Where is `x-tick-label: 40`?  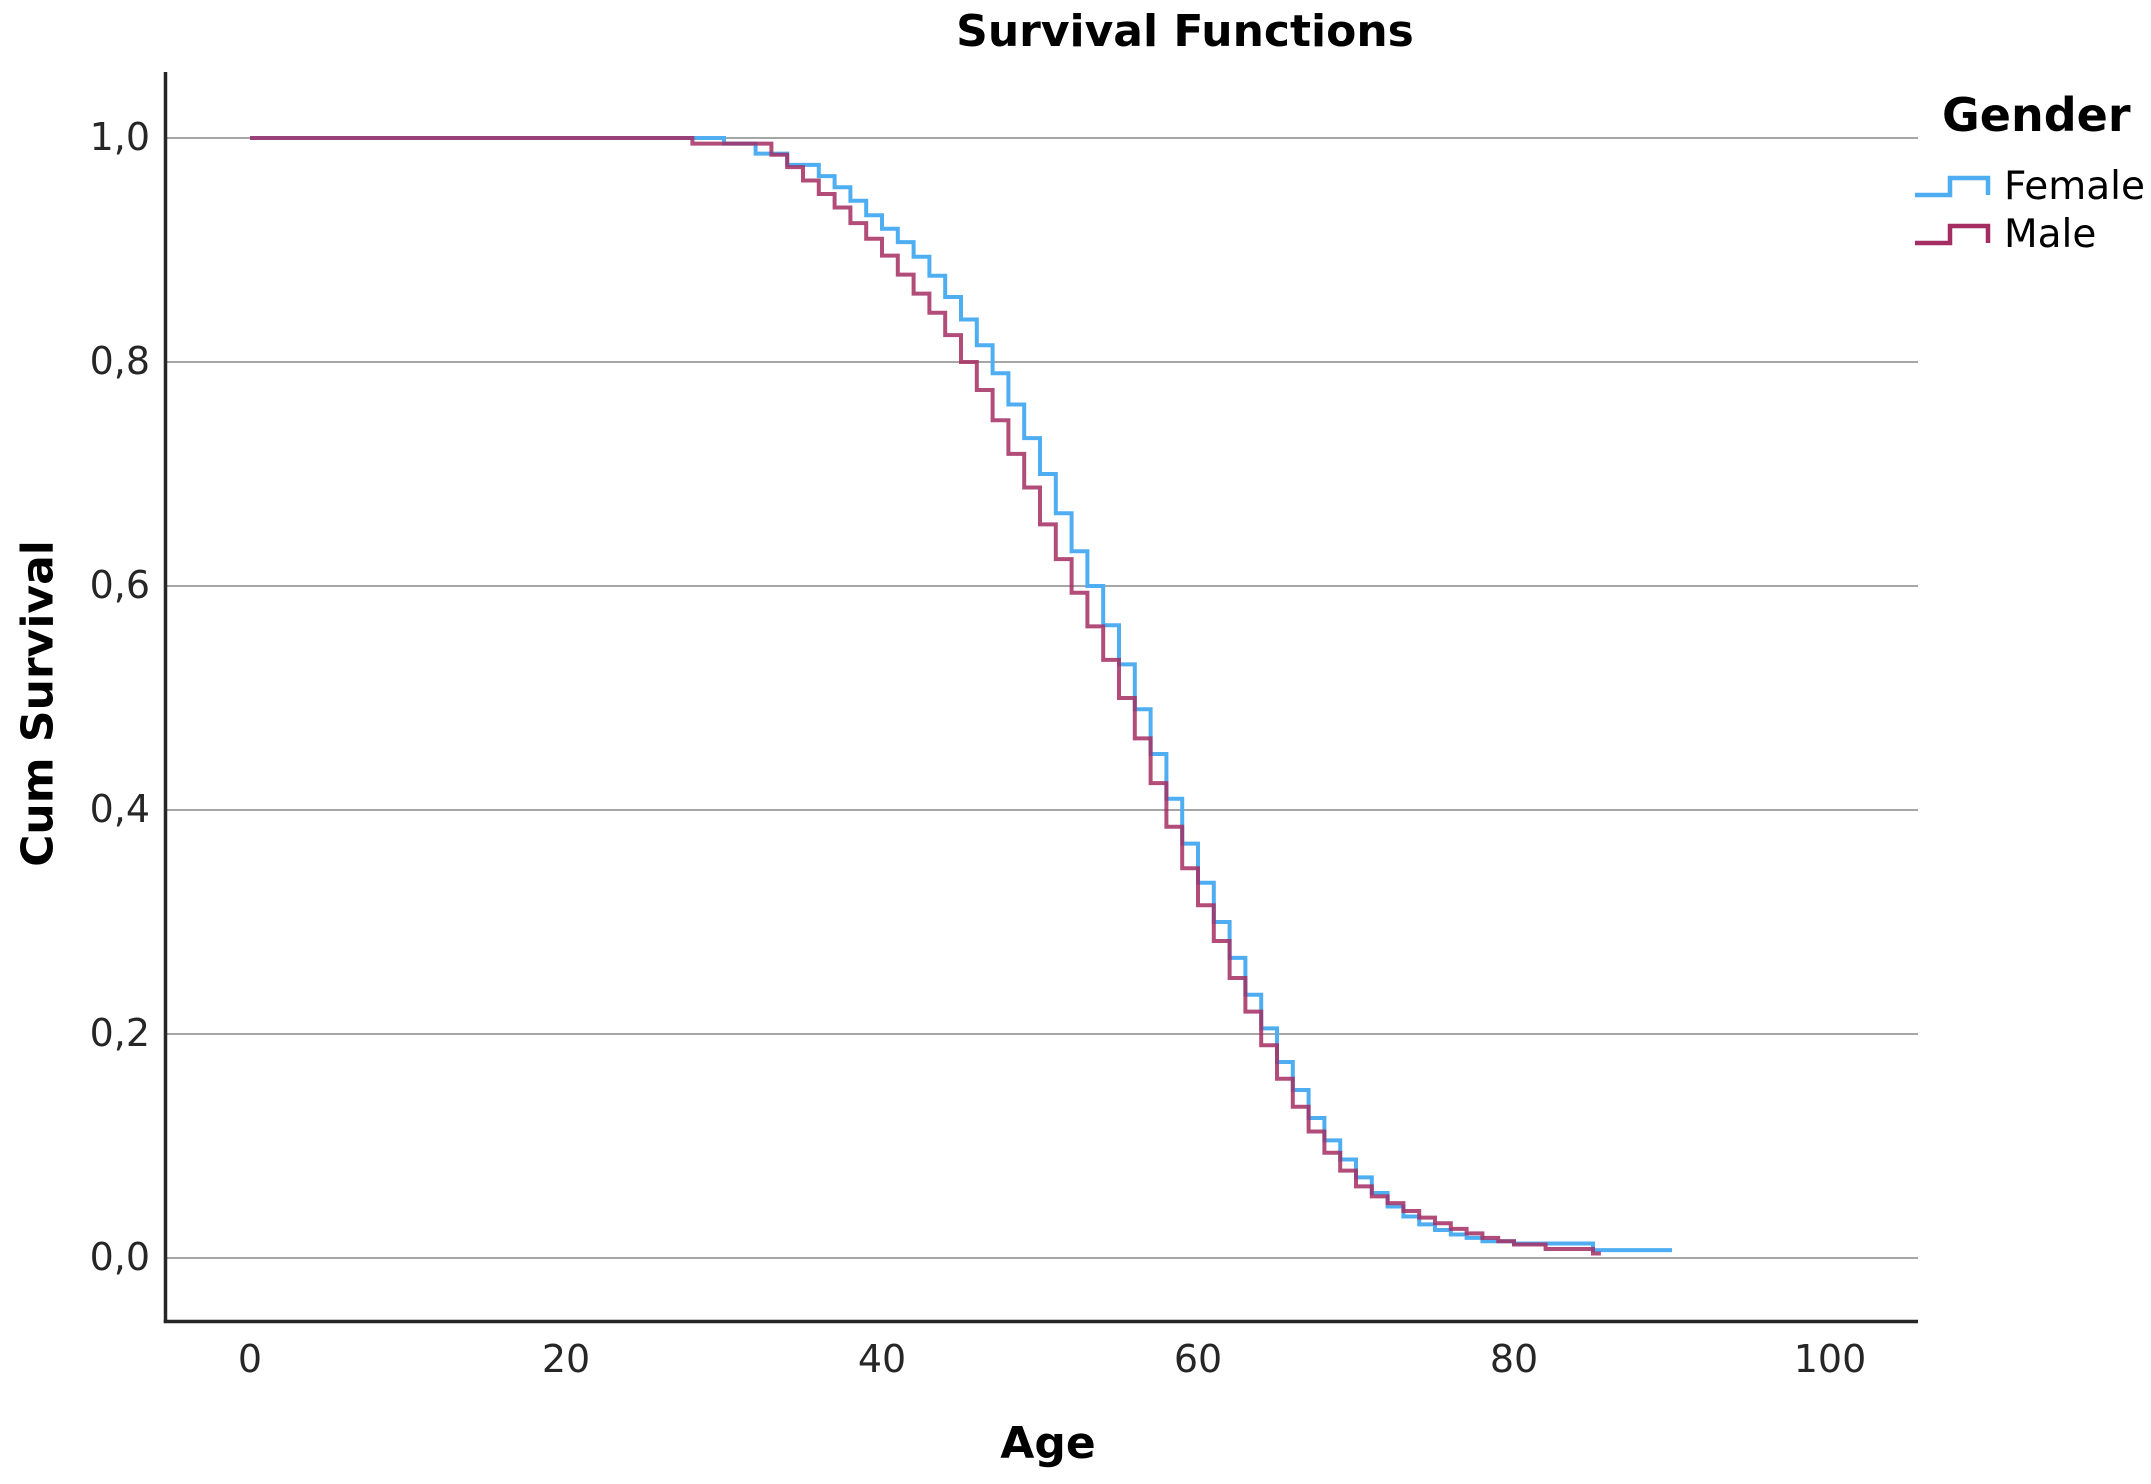 x-tick-label: 40 is located at coordinates (882, 1359).